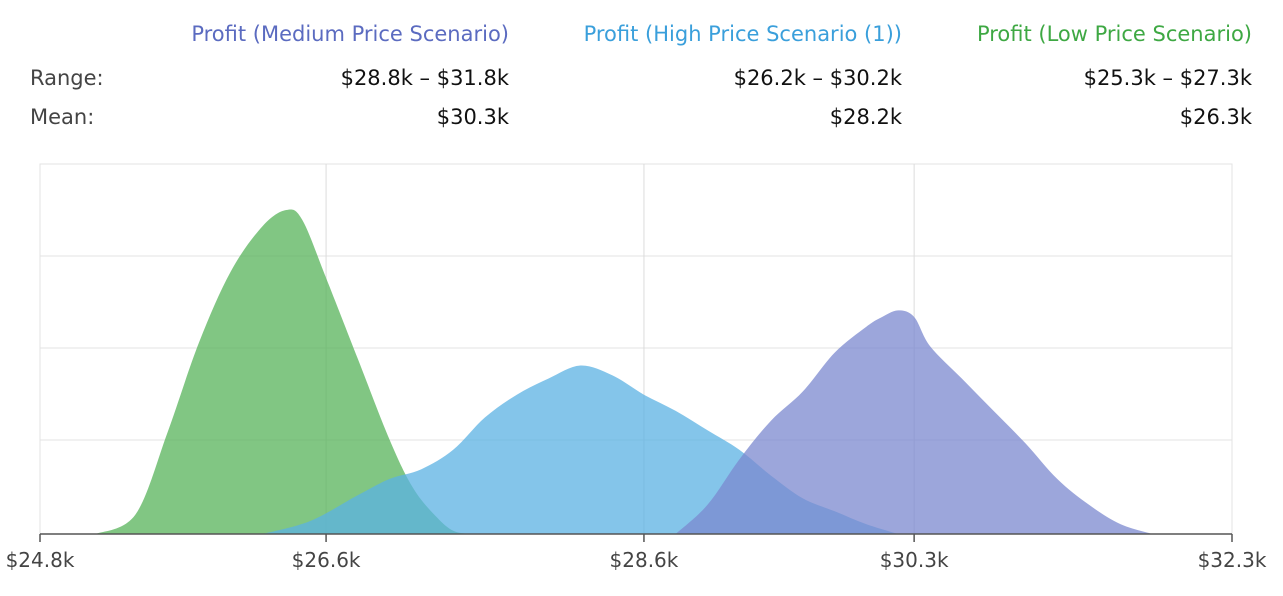 Image resolution: width=1283 pixels, height=596 pixels. What do you see at coordinates (865, 117) in the screenshot?
I see `mean-value-high: $28.2k` at bounding box center [865, 117].